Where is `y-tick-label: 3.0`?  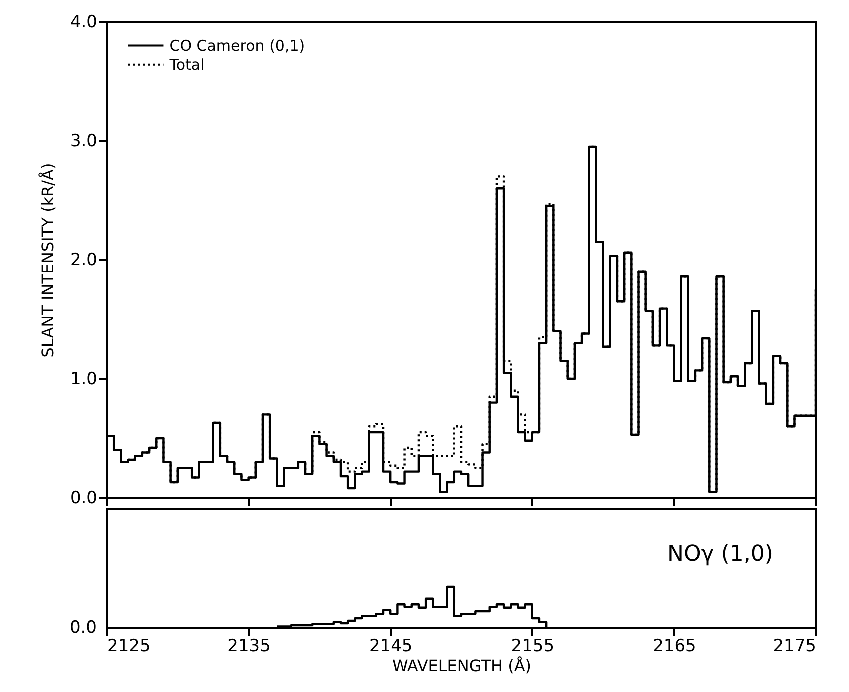
y-tick-label: 3.0 is located at coordinates (84, 142).